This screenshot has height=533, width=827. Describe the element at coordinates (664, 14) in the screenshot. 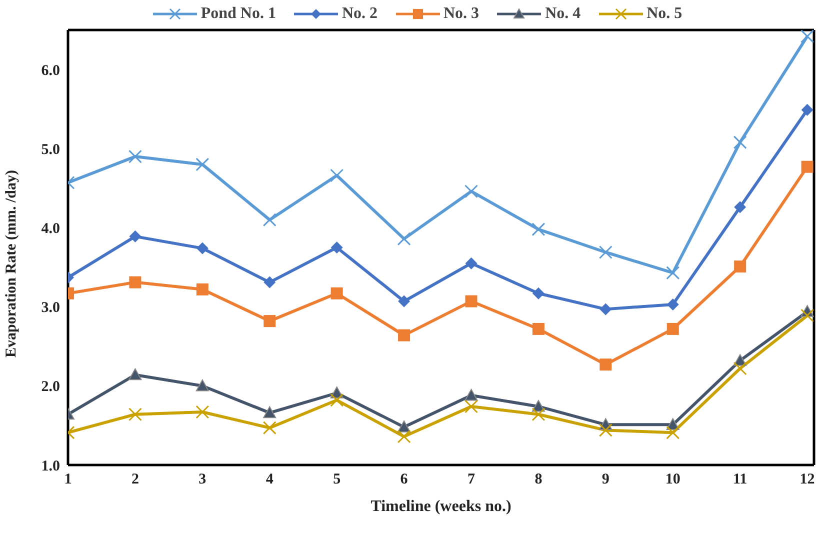

I see `legend-label: No. 5` at that location.